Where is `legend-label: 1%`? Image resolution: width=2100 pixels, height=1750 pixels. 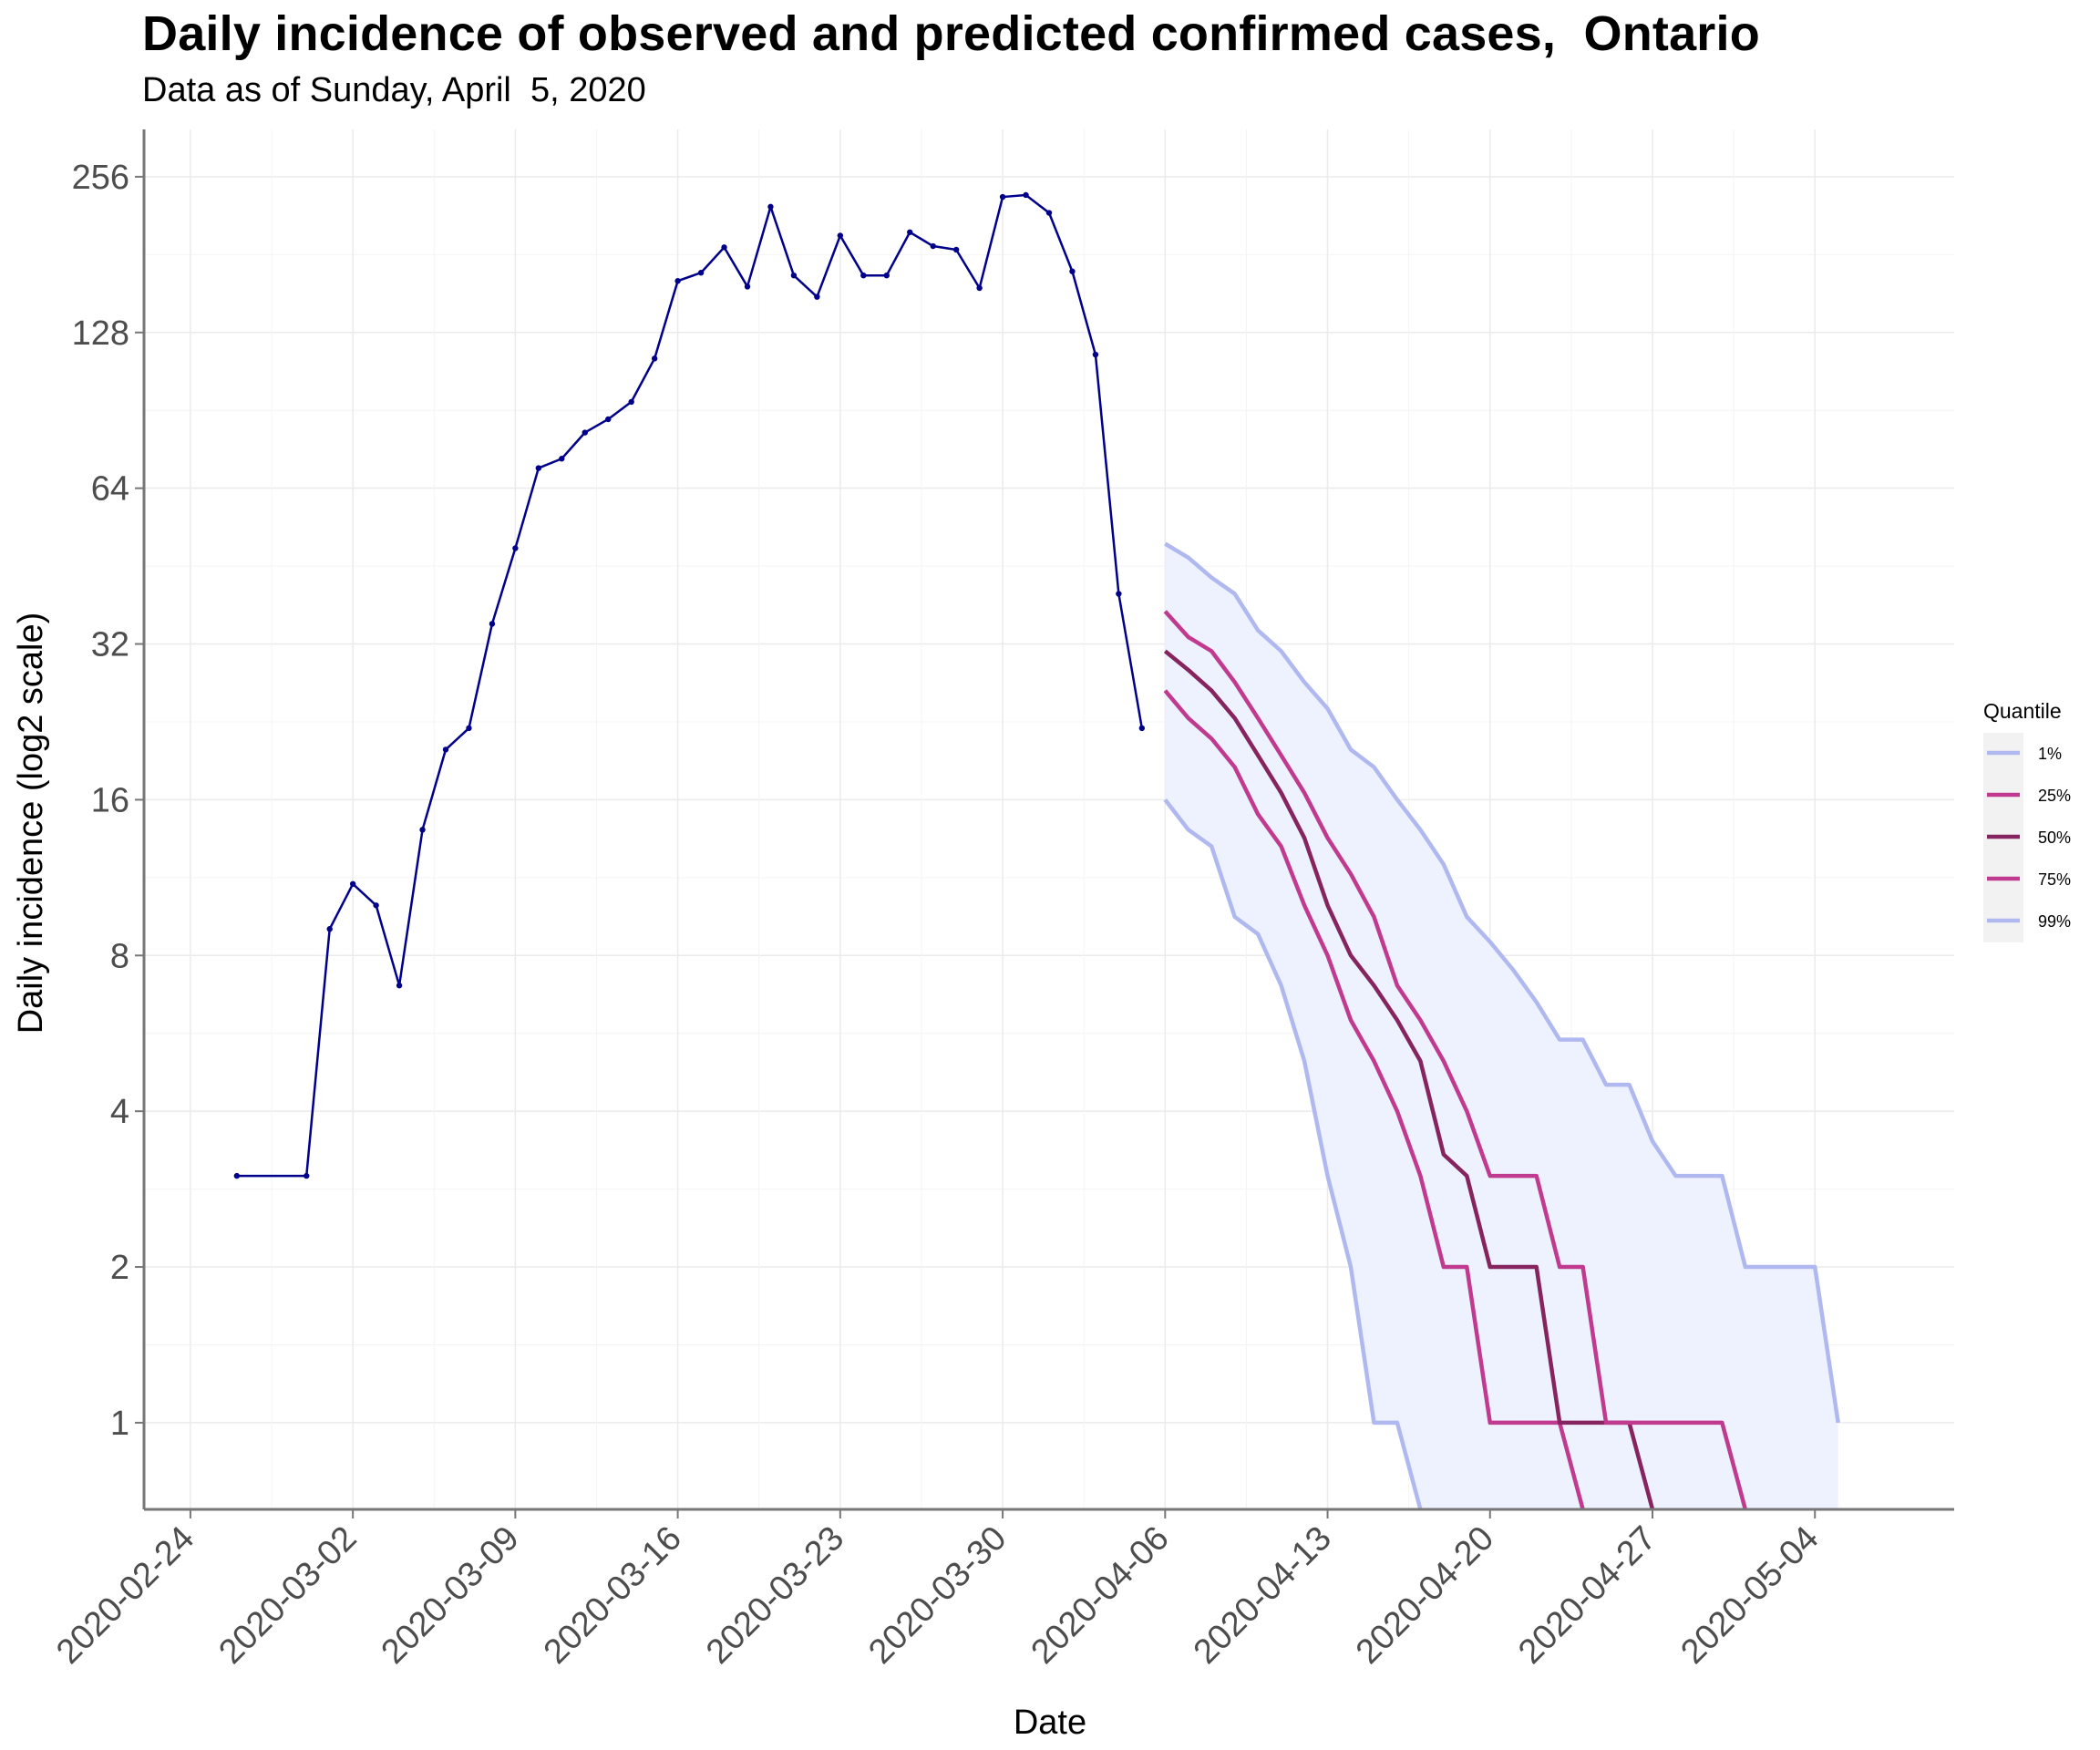
legend-label: 1% is located at coordinates (2050, 754).